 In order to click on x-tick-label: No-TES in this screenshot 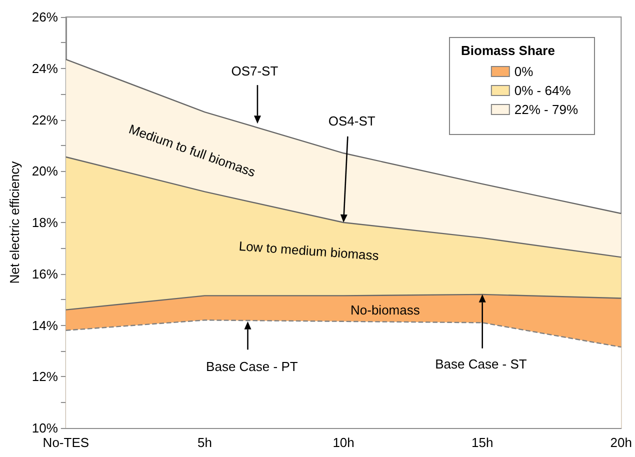, I will do `click(66, 442)`.